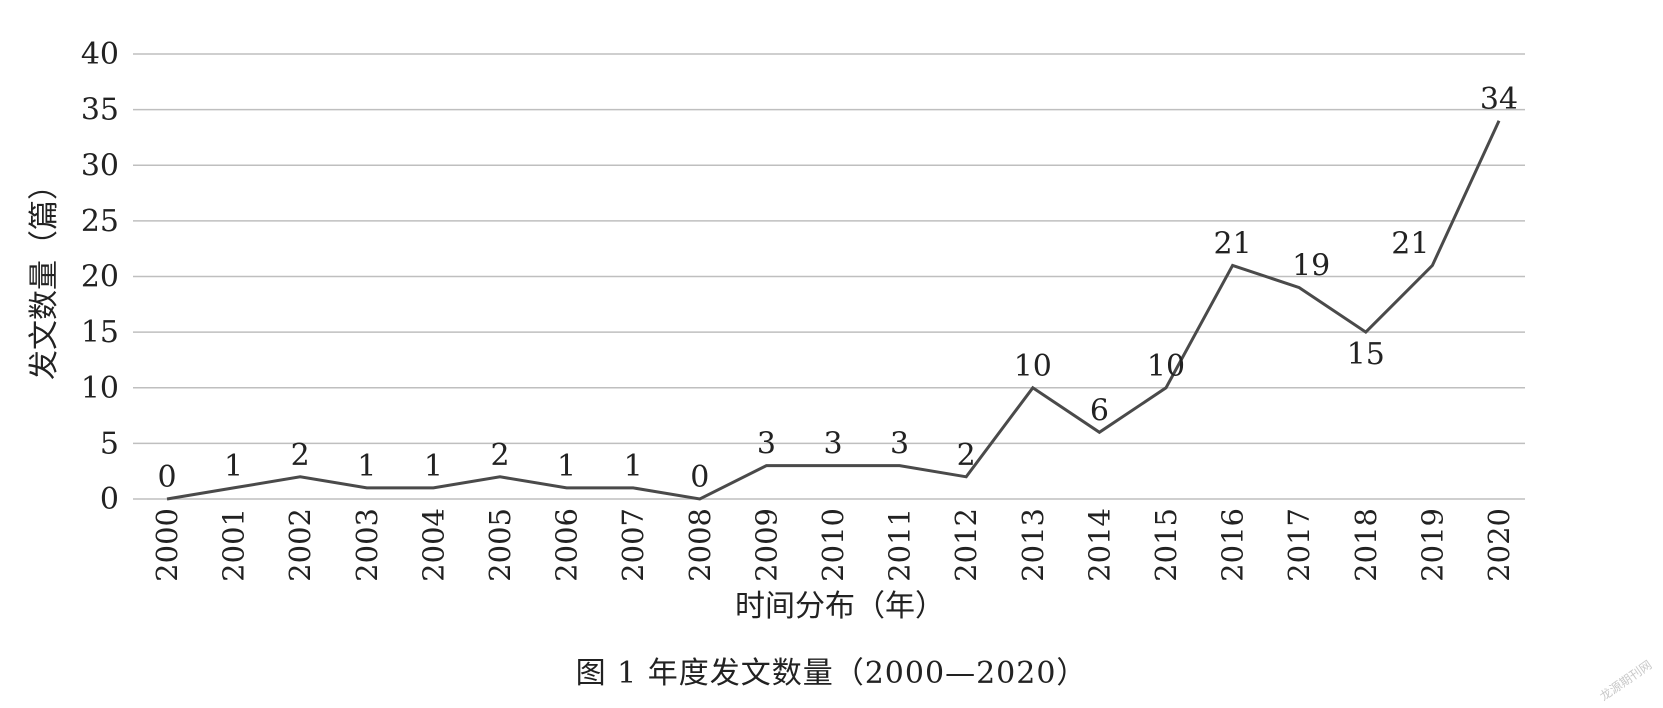 The width and height of the screenshot is (1663, 708). What do you see at coordinates (1166, 545) in the screenshot?
I see `x-tick-label-2015: 2015` at bounding box center [1166, 545].